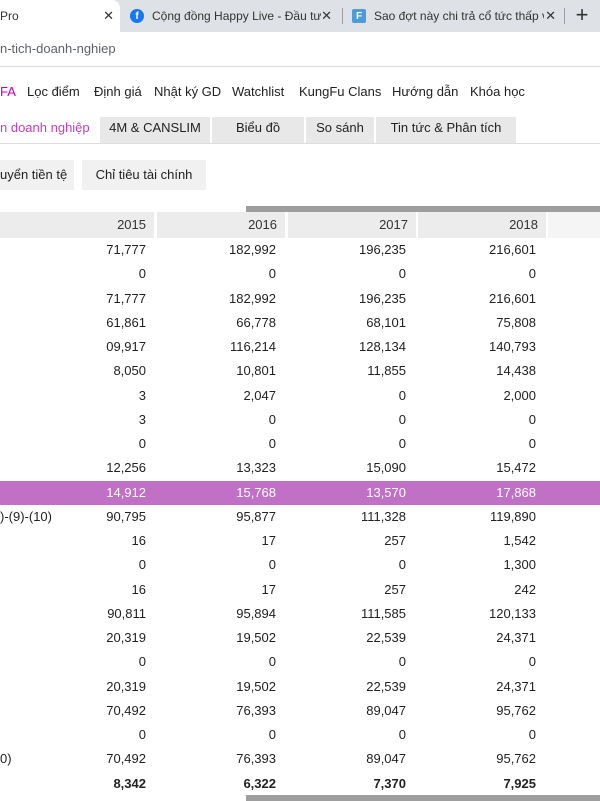  Describe the element at coordinates (519, 540) in the screenshot. I see `cell-2018: 1,542` at that location.